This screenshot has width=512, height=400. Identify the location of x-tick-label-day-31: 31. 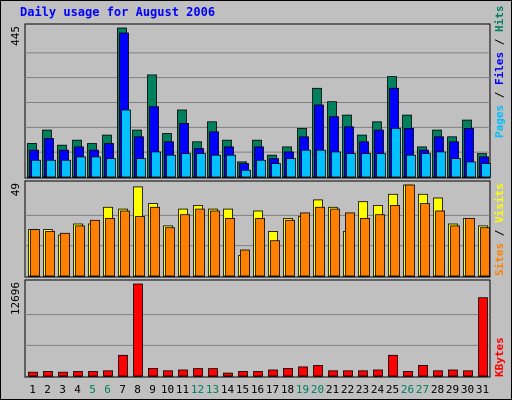
(482, 389).